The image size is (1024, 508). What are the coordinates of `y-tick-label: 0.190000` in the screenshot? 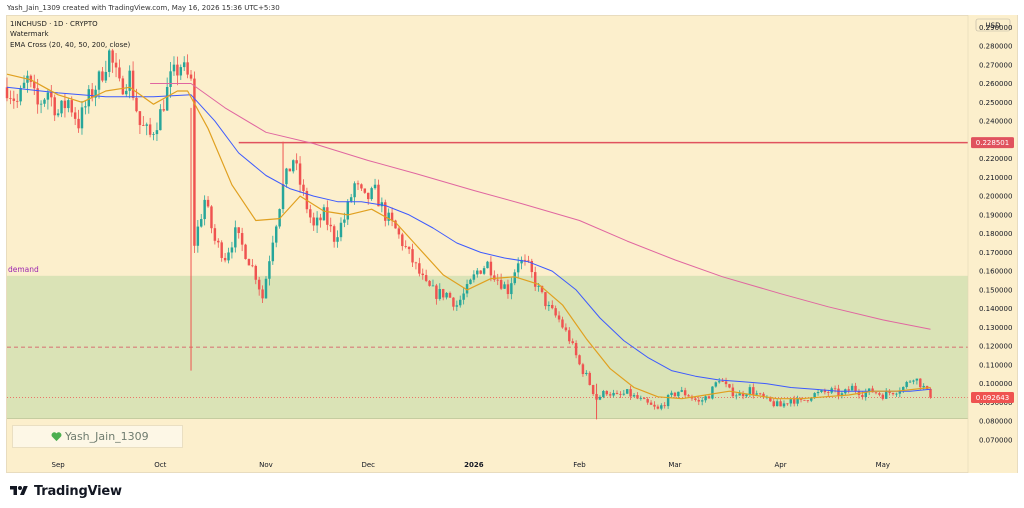 It's located at (995, 215).